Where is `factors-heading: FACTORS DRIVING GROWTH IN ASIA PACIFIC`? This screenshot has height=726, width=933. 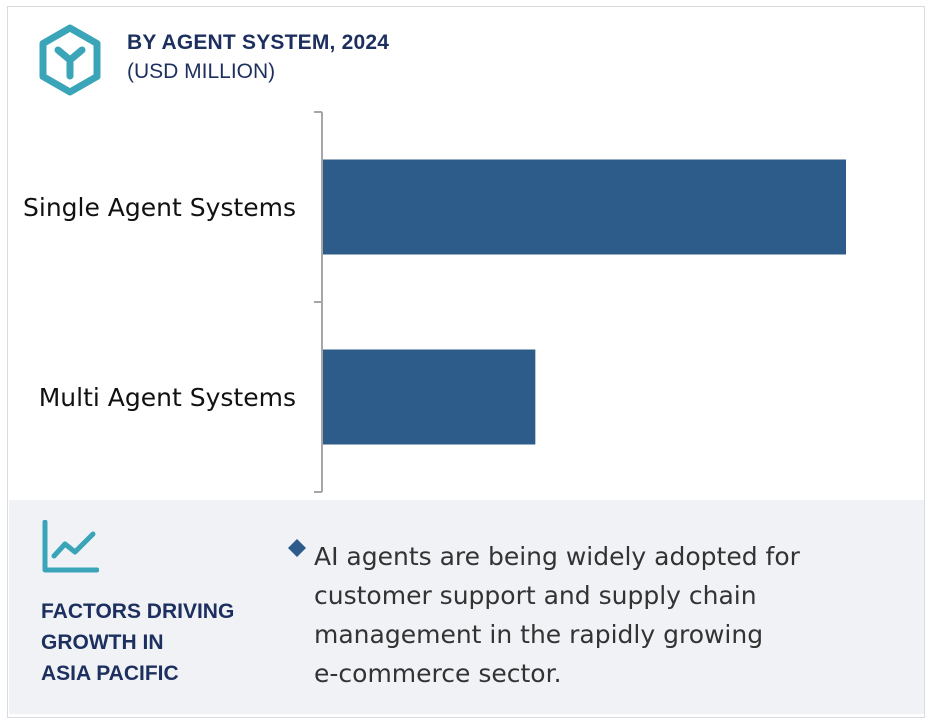 factors-heading: FACTORS DRIVING GROWTH IN ASIA PACIFIC is located at coordinates (156, 642).